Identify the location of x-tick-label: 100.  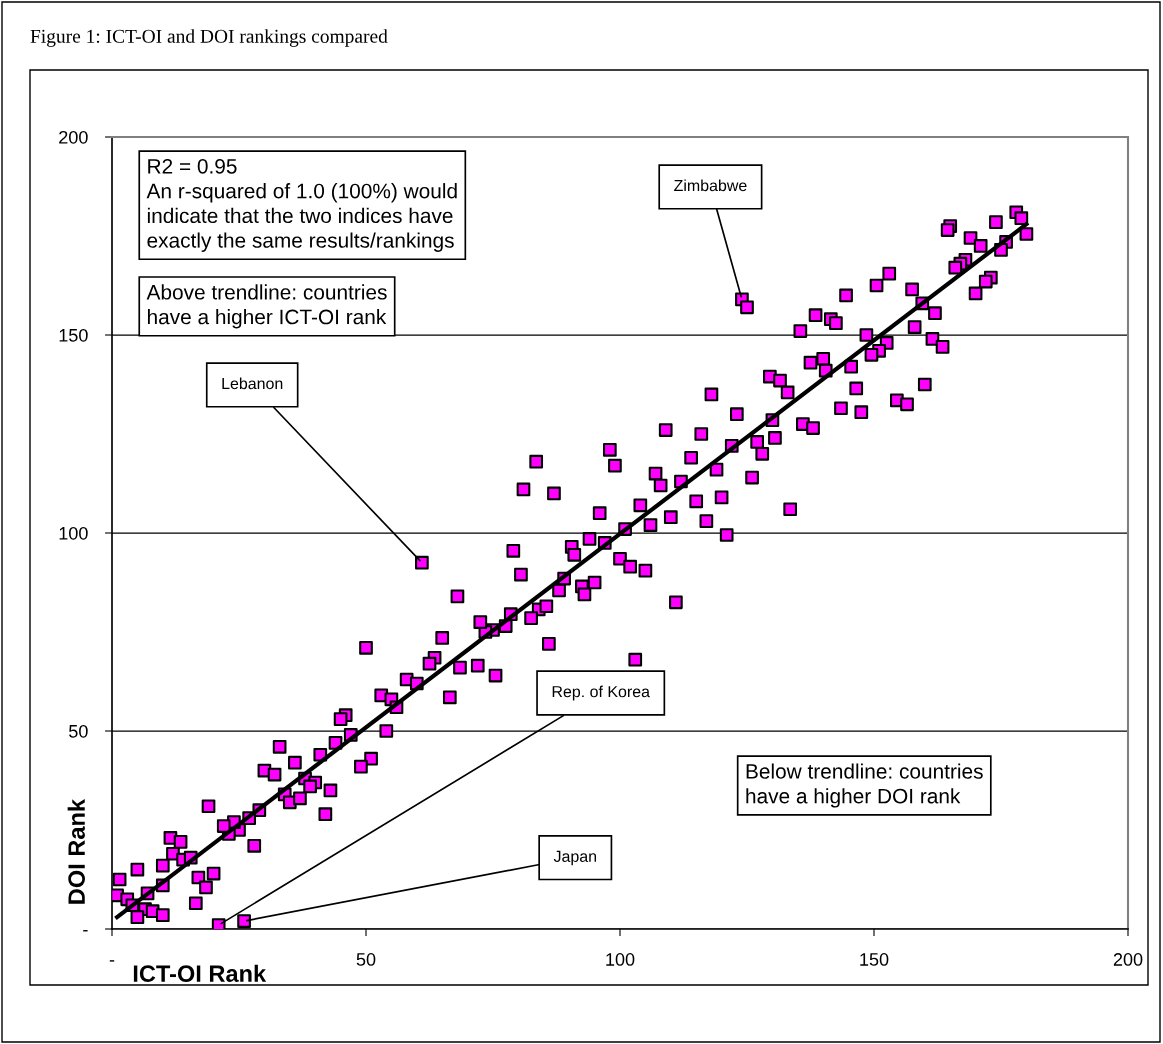
(620, 959).